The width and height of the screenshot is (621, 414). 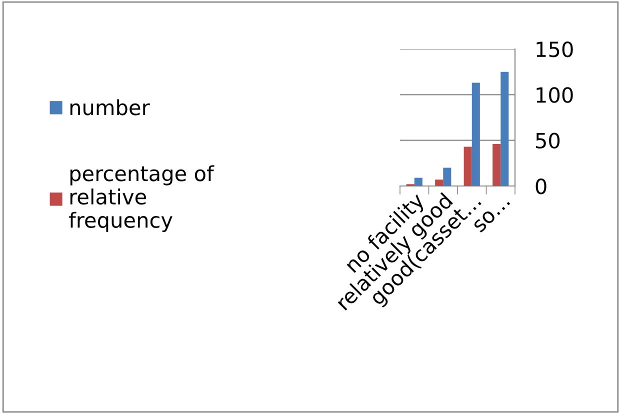 I want to click on y-tick-label: 100, so click(x=554, y=95).